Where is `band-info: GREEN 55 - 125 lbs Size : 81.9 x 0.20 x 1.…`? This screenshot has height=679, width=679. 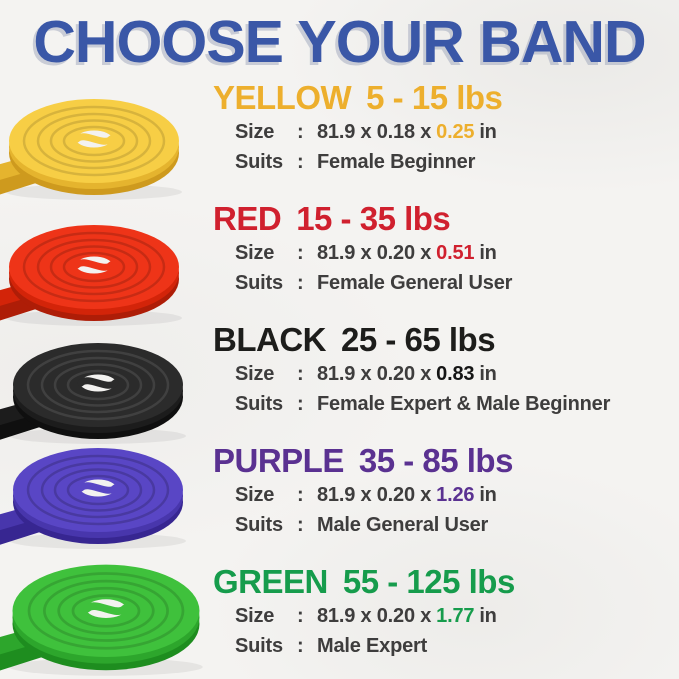
band-info: GREEN 55 - 125 lbs Size : 81.9 x 0.20 x 1.… is located at coordinates (444, 611).